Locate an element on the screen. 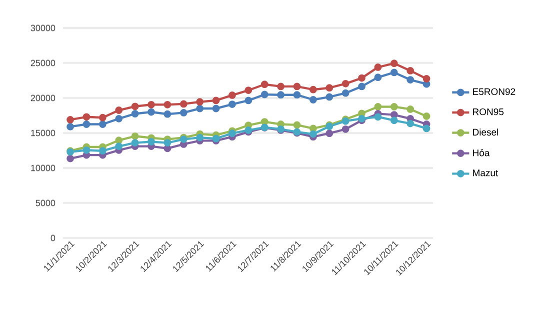 This screenshot has height=322, width=556. y-tick-label: 0 is located at coordinates (53, 238).